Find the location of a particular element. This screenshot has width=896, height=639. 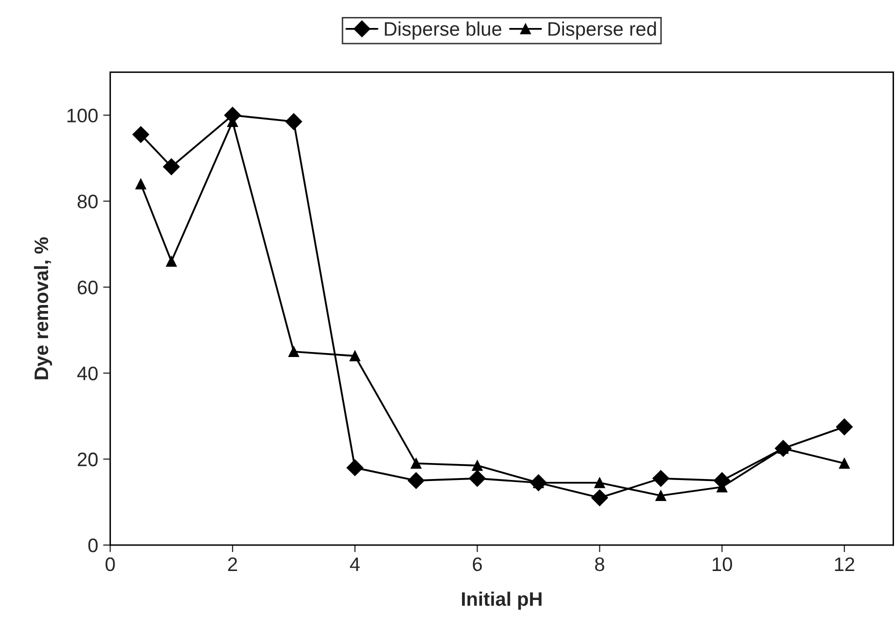

y-tick-label: 60 is located at coordinates (88, 287).